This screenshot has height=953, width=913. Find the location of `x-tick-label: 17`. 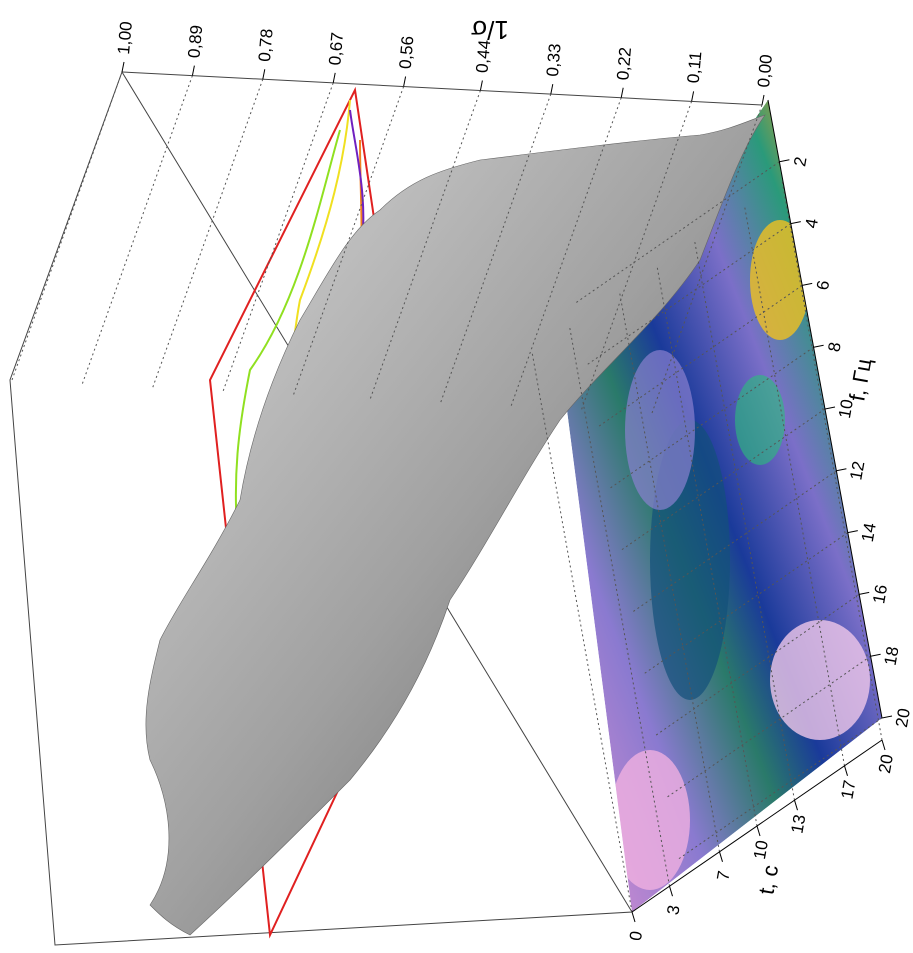

x-tick-label: 17 is located at coordinates (849, 790).